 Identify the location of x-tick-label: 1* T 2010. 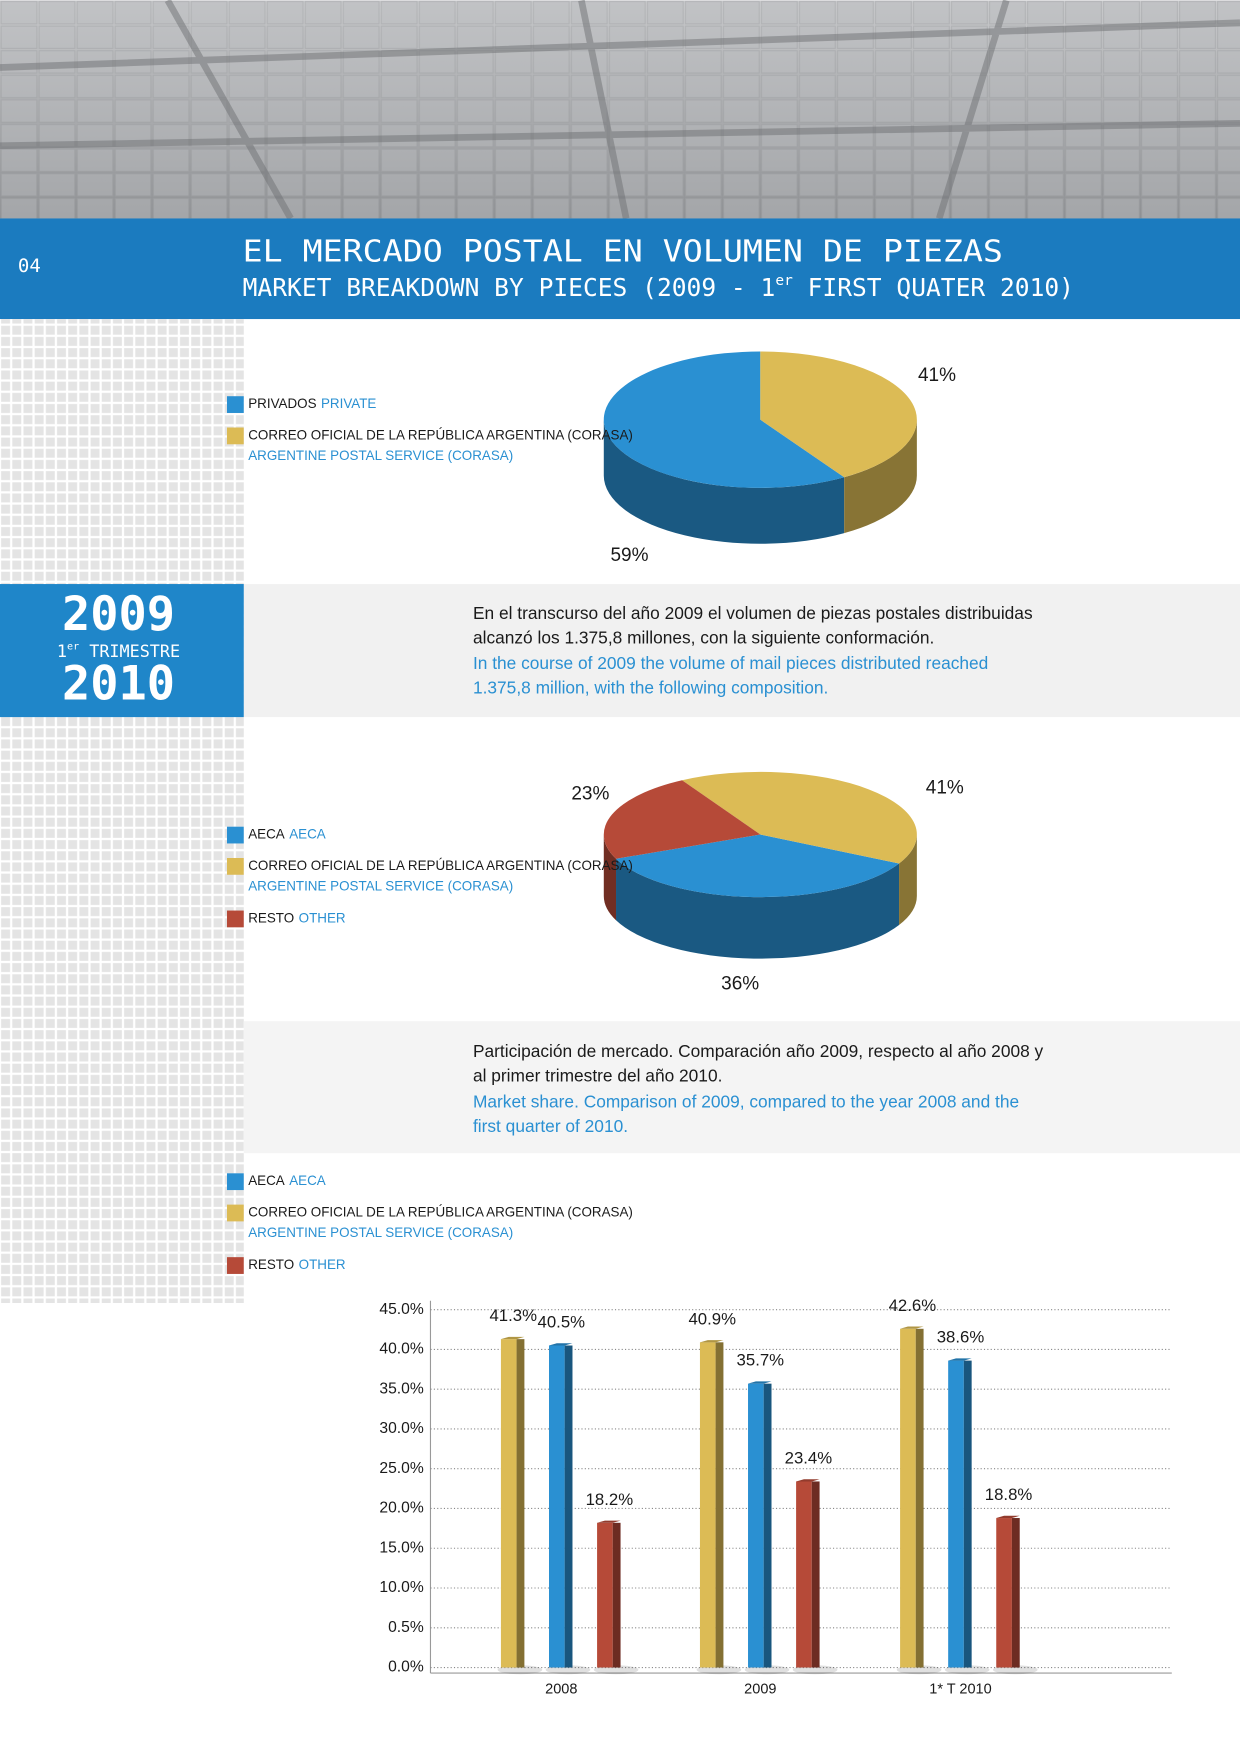
(960, 1690).